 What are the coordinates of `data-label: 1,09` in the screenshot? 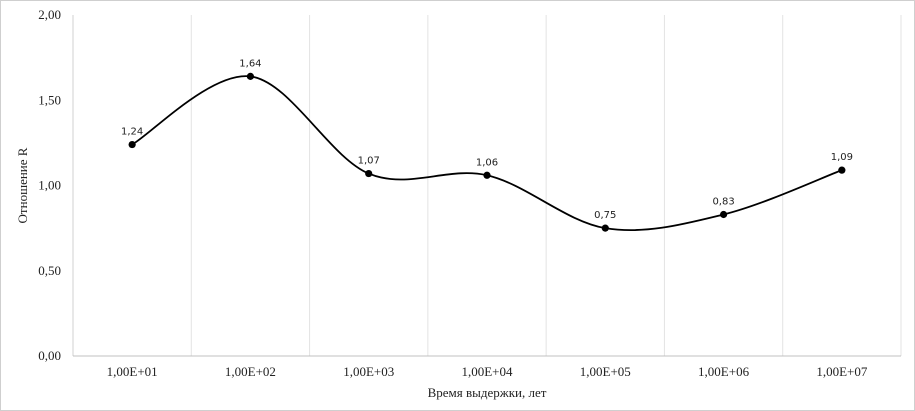 It's located at (842, 157).